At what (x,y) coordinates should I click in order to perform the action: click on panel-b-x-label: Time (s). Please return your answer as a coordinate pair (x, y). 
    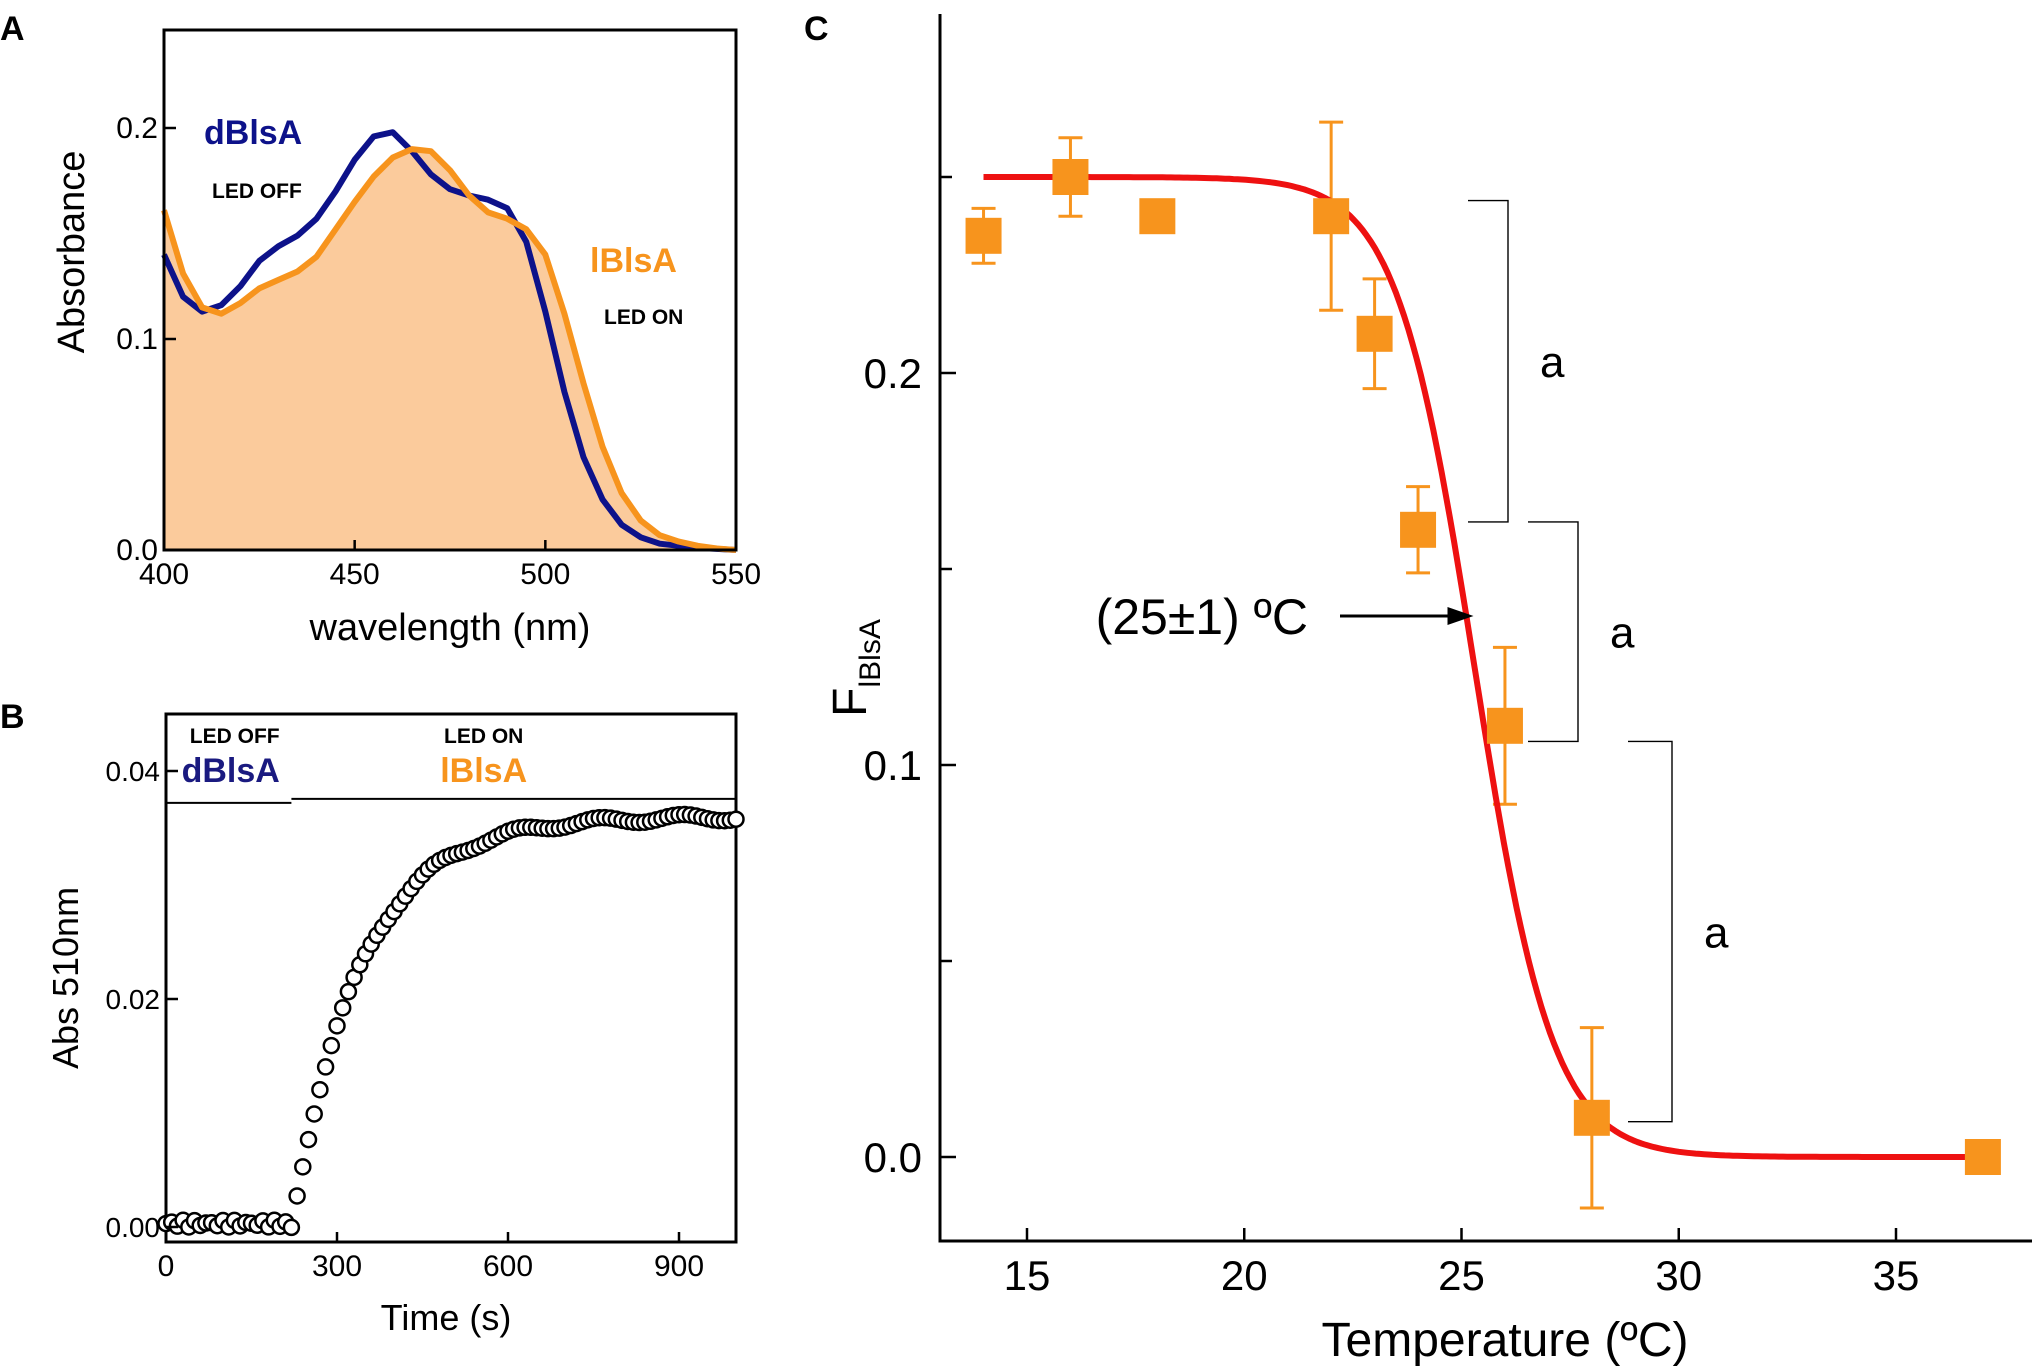
    Looking at the image, I should click on (446, 1317).